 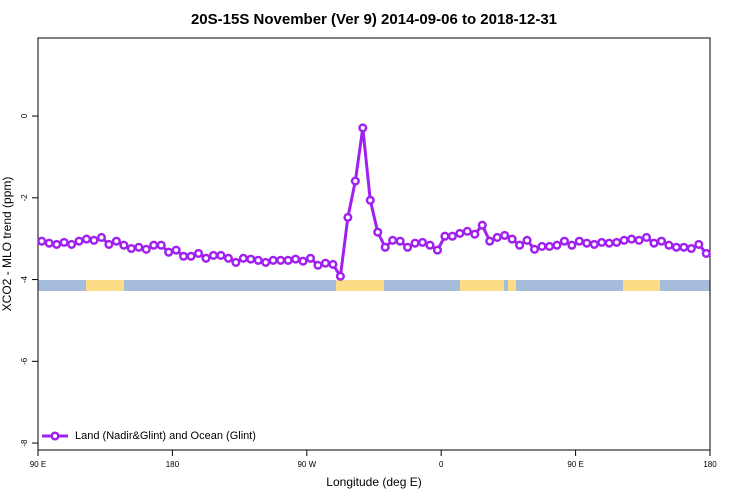 What do you see at coordinates (373, 482) in the screenshot?
I see `x-axis-label: Longitude (deg E)` at bounding box center [373, 482].